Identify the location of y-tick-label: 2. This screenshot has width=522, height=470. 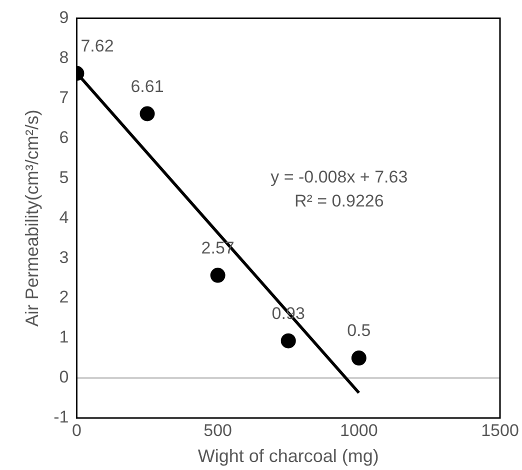
(64, 297).